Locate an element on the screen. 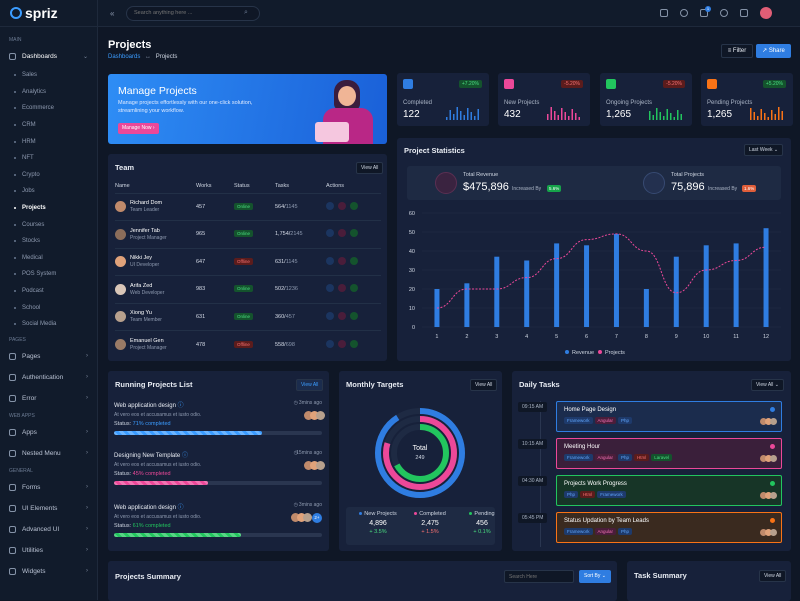 The height and width of the screenshot is (601, 800). team-view-all-button: View All is located at coordinates (370, 168).